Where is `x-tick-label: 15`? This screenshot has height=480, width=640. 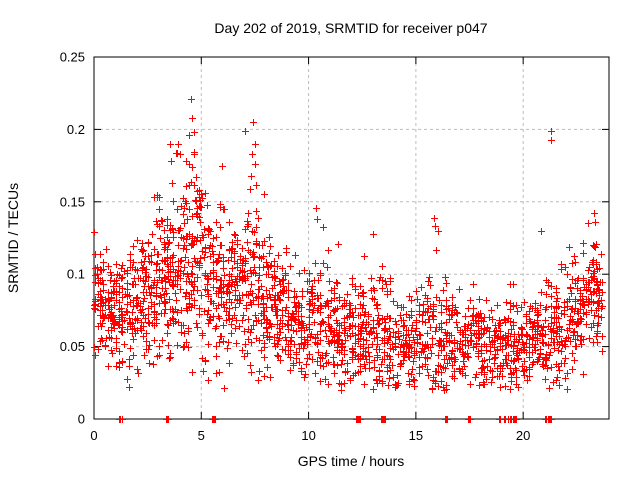 x-tick-label: 15 is located at coordinates (416, 435).